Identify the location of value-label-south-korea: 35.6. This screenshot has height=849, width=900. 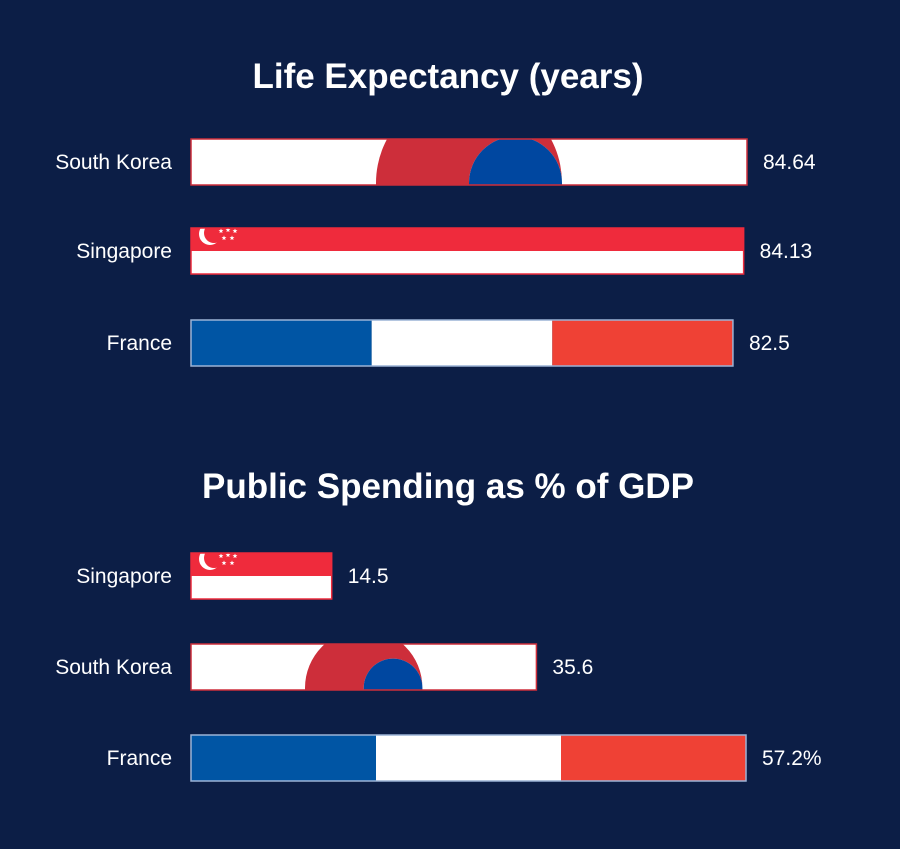
(572, 667).